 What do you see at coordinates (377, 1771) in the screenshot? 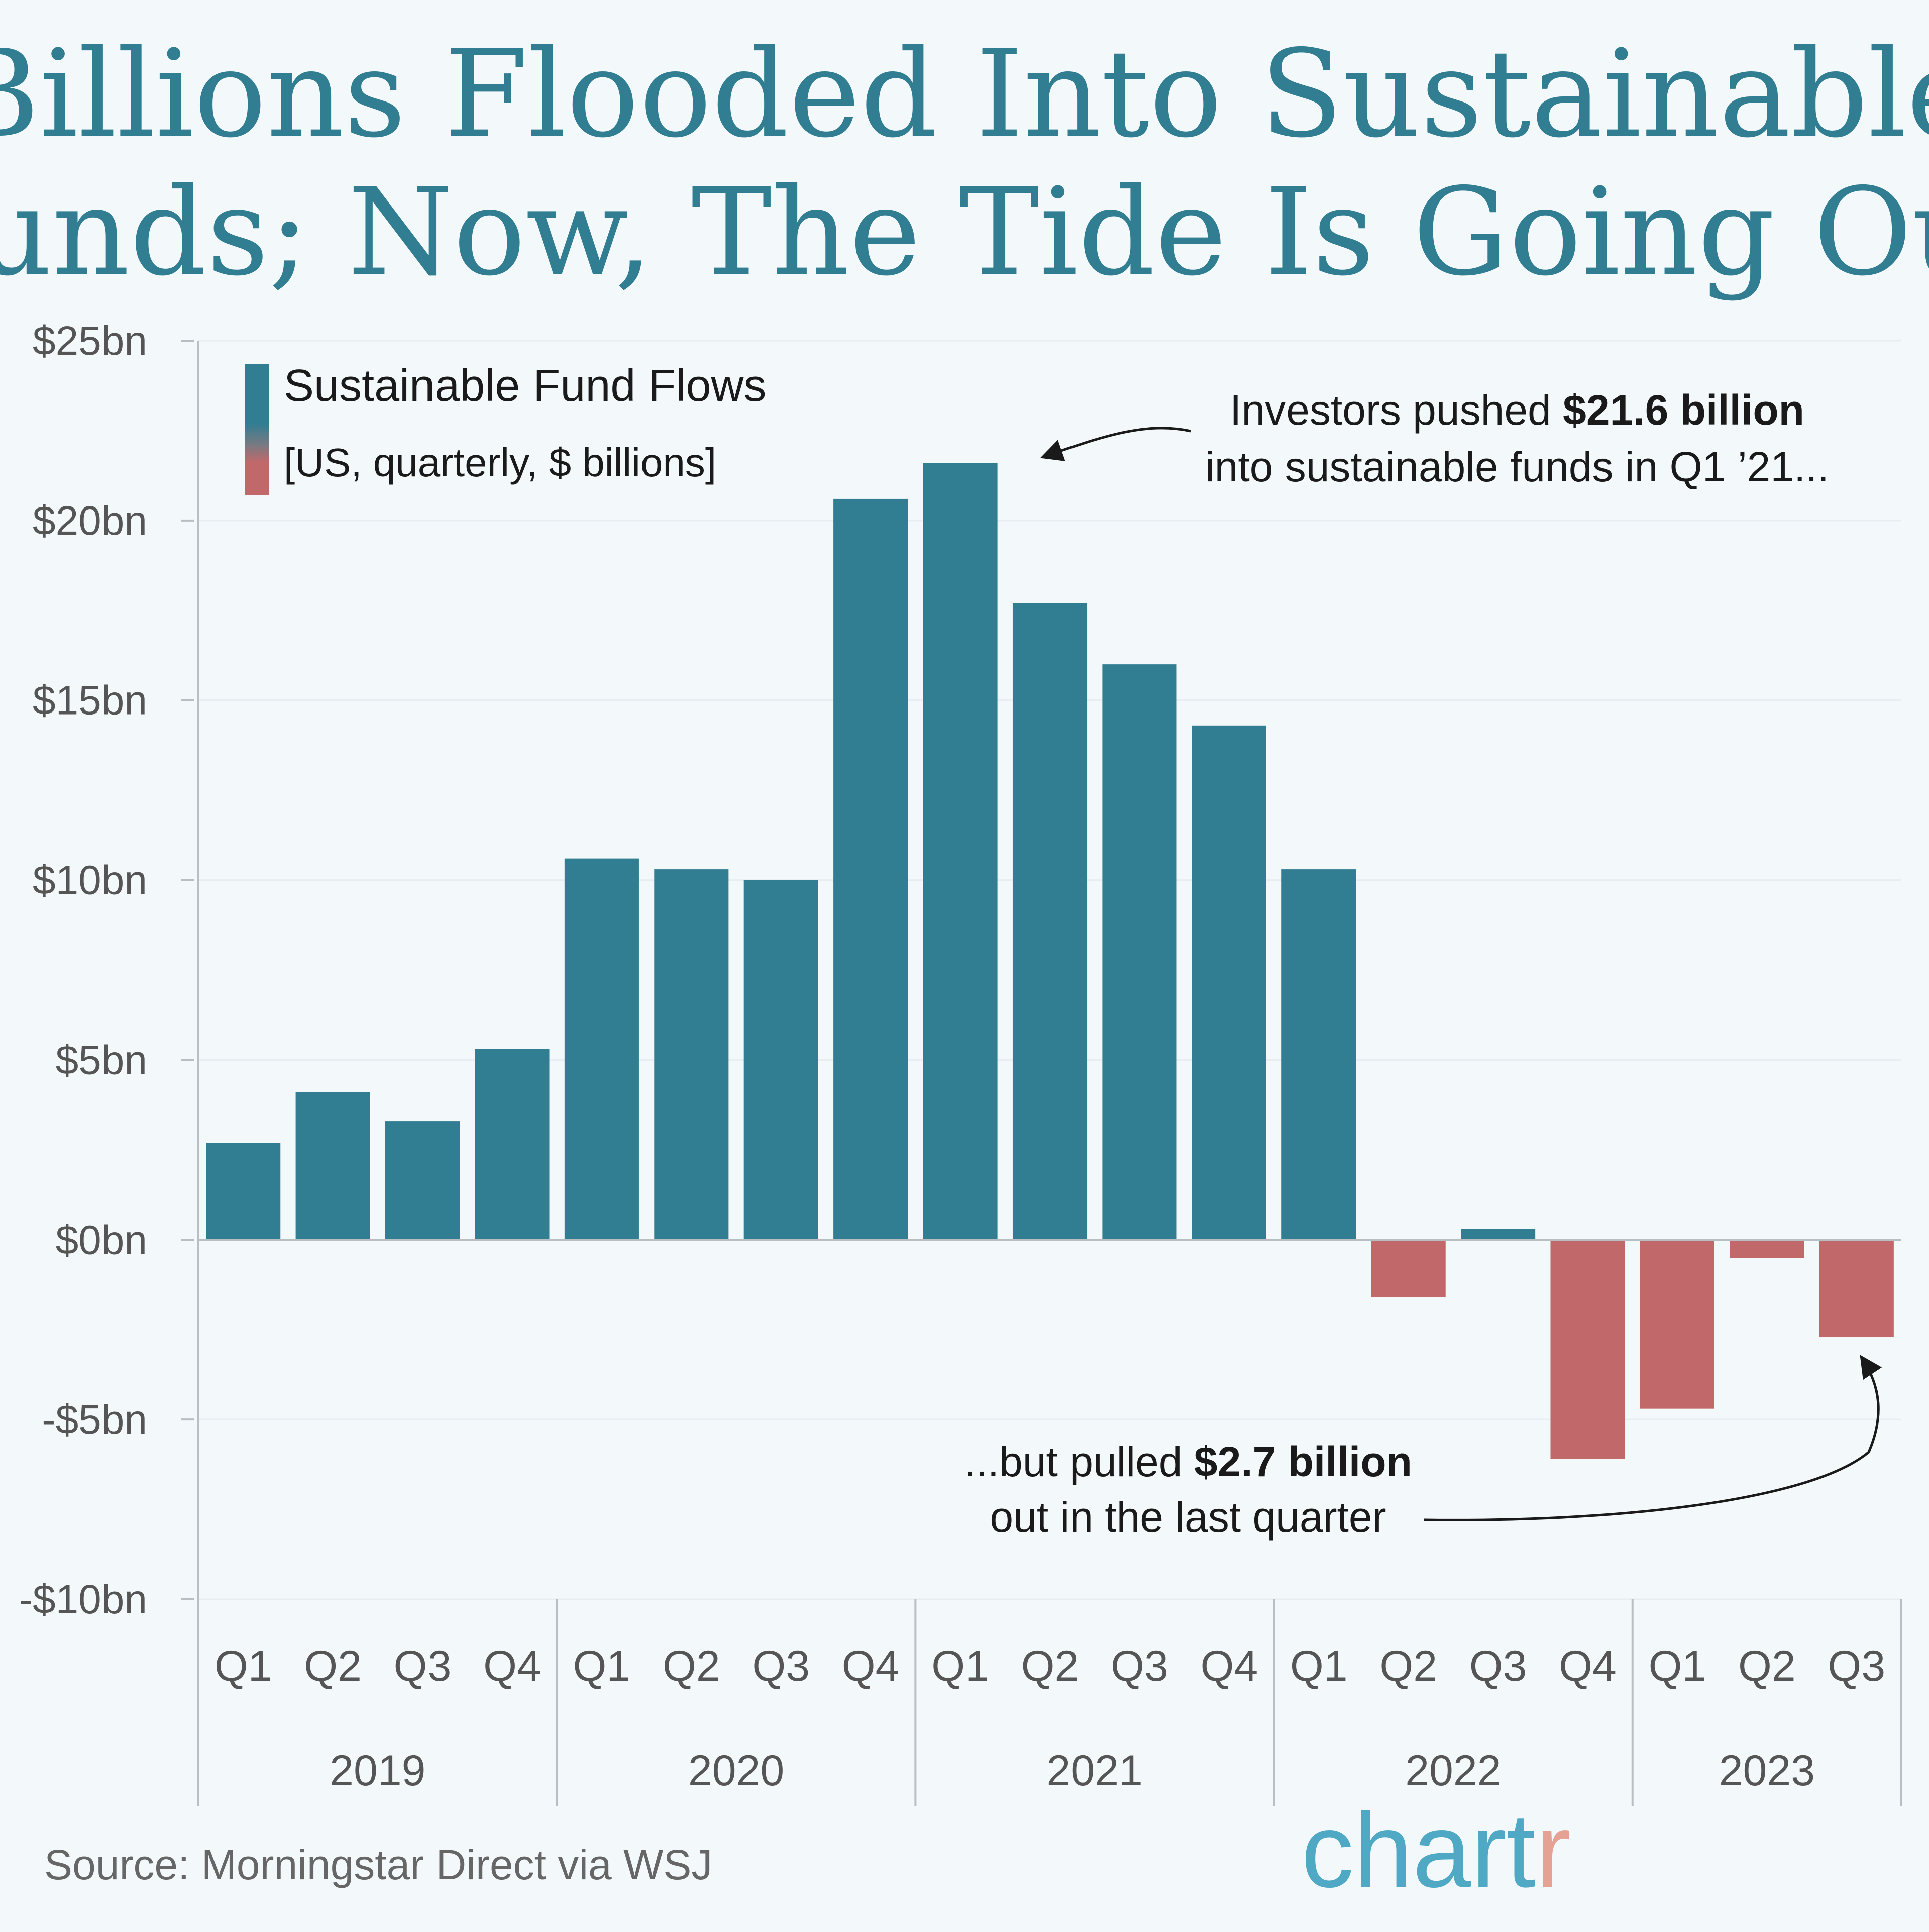
I see `year-label: 2019` at bounding box center [377, 1771].